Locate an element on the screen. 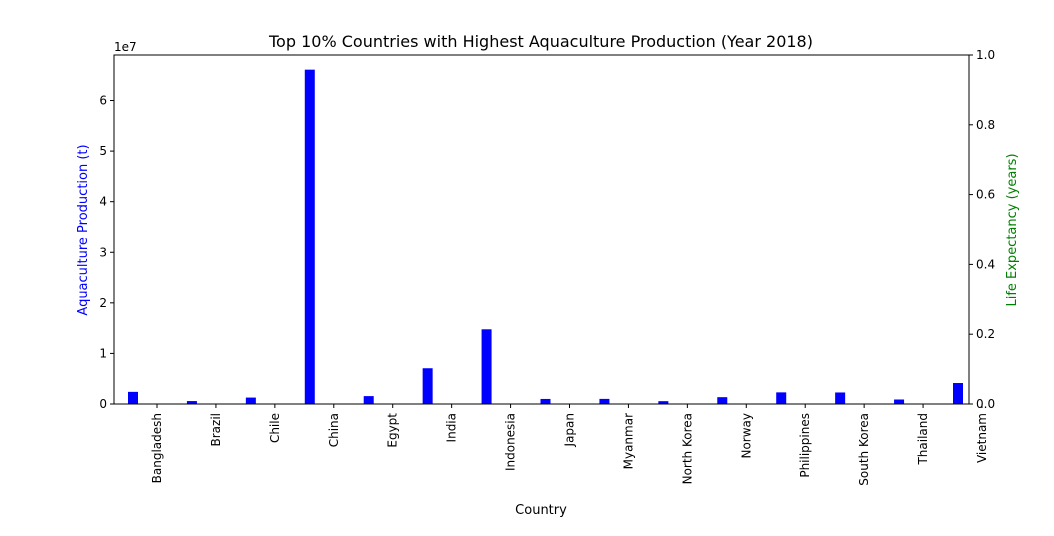 Image resolution: width=1054 pixels, height=536 pixels. bar-chile is located at coordinates (250, 400).